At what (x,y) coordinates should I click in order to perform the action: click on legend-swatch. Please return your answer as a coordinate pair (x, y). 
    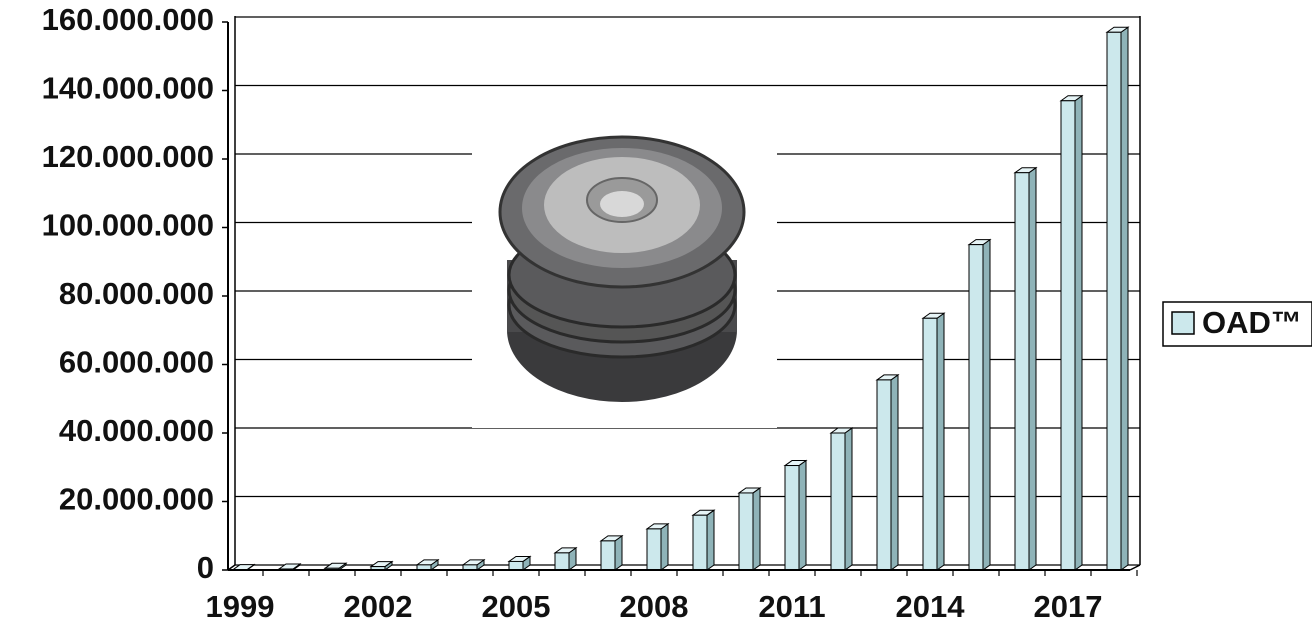
    Looking at the image, I should click on (1183, 323).